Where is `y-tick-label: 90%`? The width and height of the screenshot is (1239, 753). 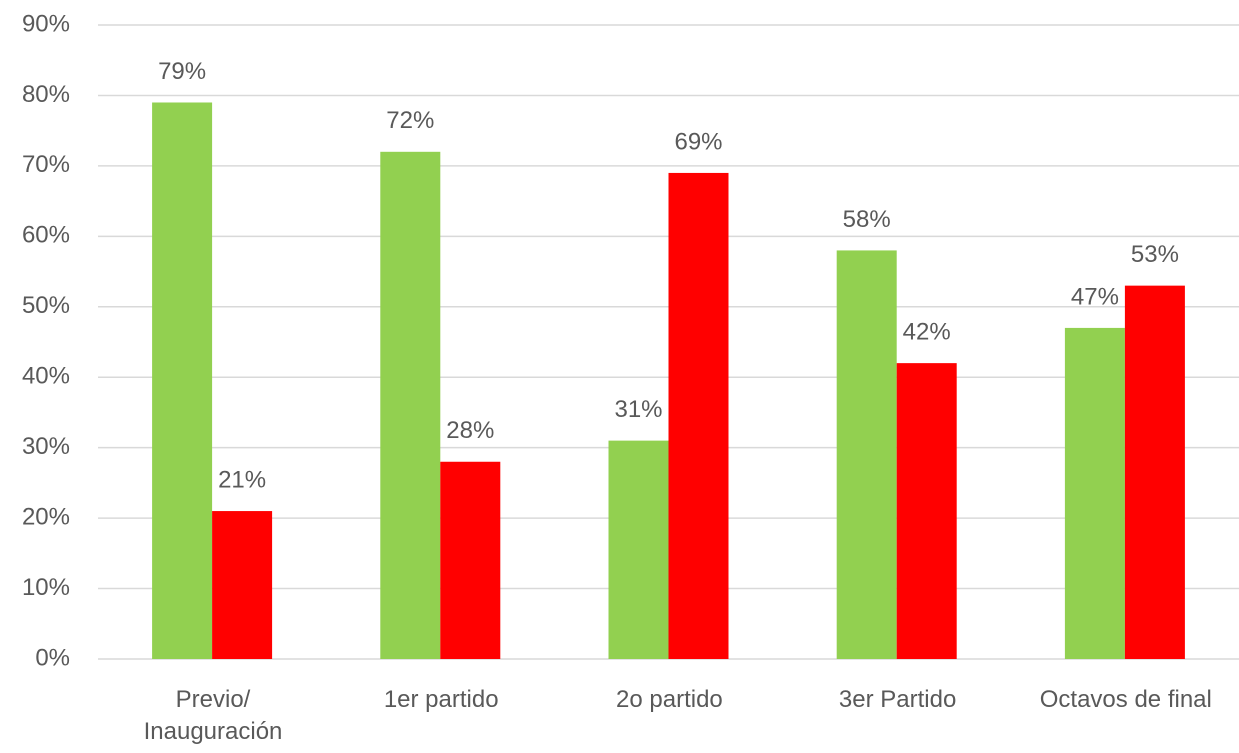
y-tick-label: 90% is located at coordinates (46, 23).